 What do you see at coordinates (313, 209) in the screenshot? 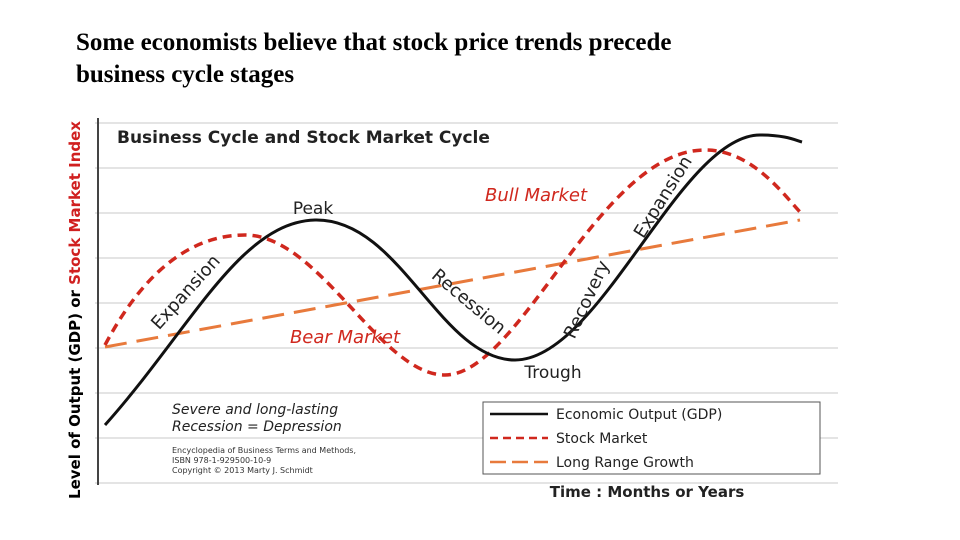
I see `annotation: Peak` at bounding box center [313, 209].